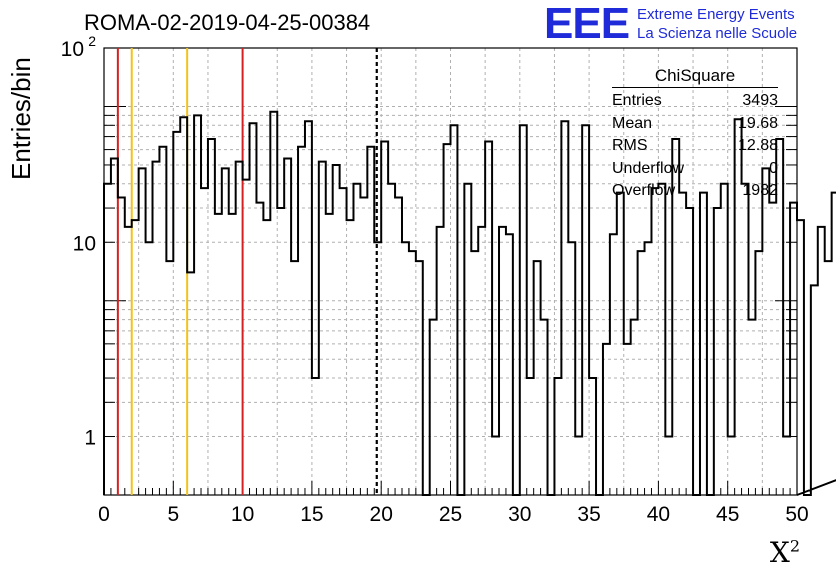 The height and width of the screenshot is (572, 836). I want to click on logo-line-1: Extreme Energy Events, so click(716, 14).